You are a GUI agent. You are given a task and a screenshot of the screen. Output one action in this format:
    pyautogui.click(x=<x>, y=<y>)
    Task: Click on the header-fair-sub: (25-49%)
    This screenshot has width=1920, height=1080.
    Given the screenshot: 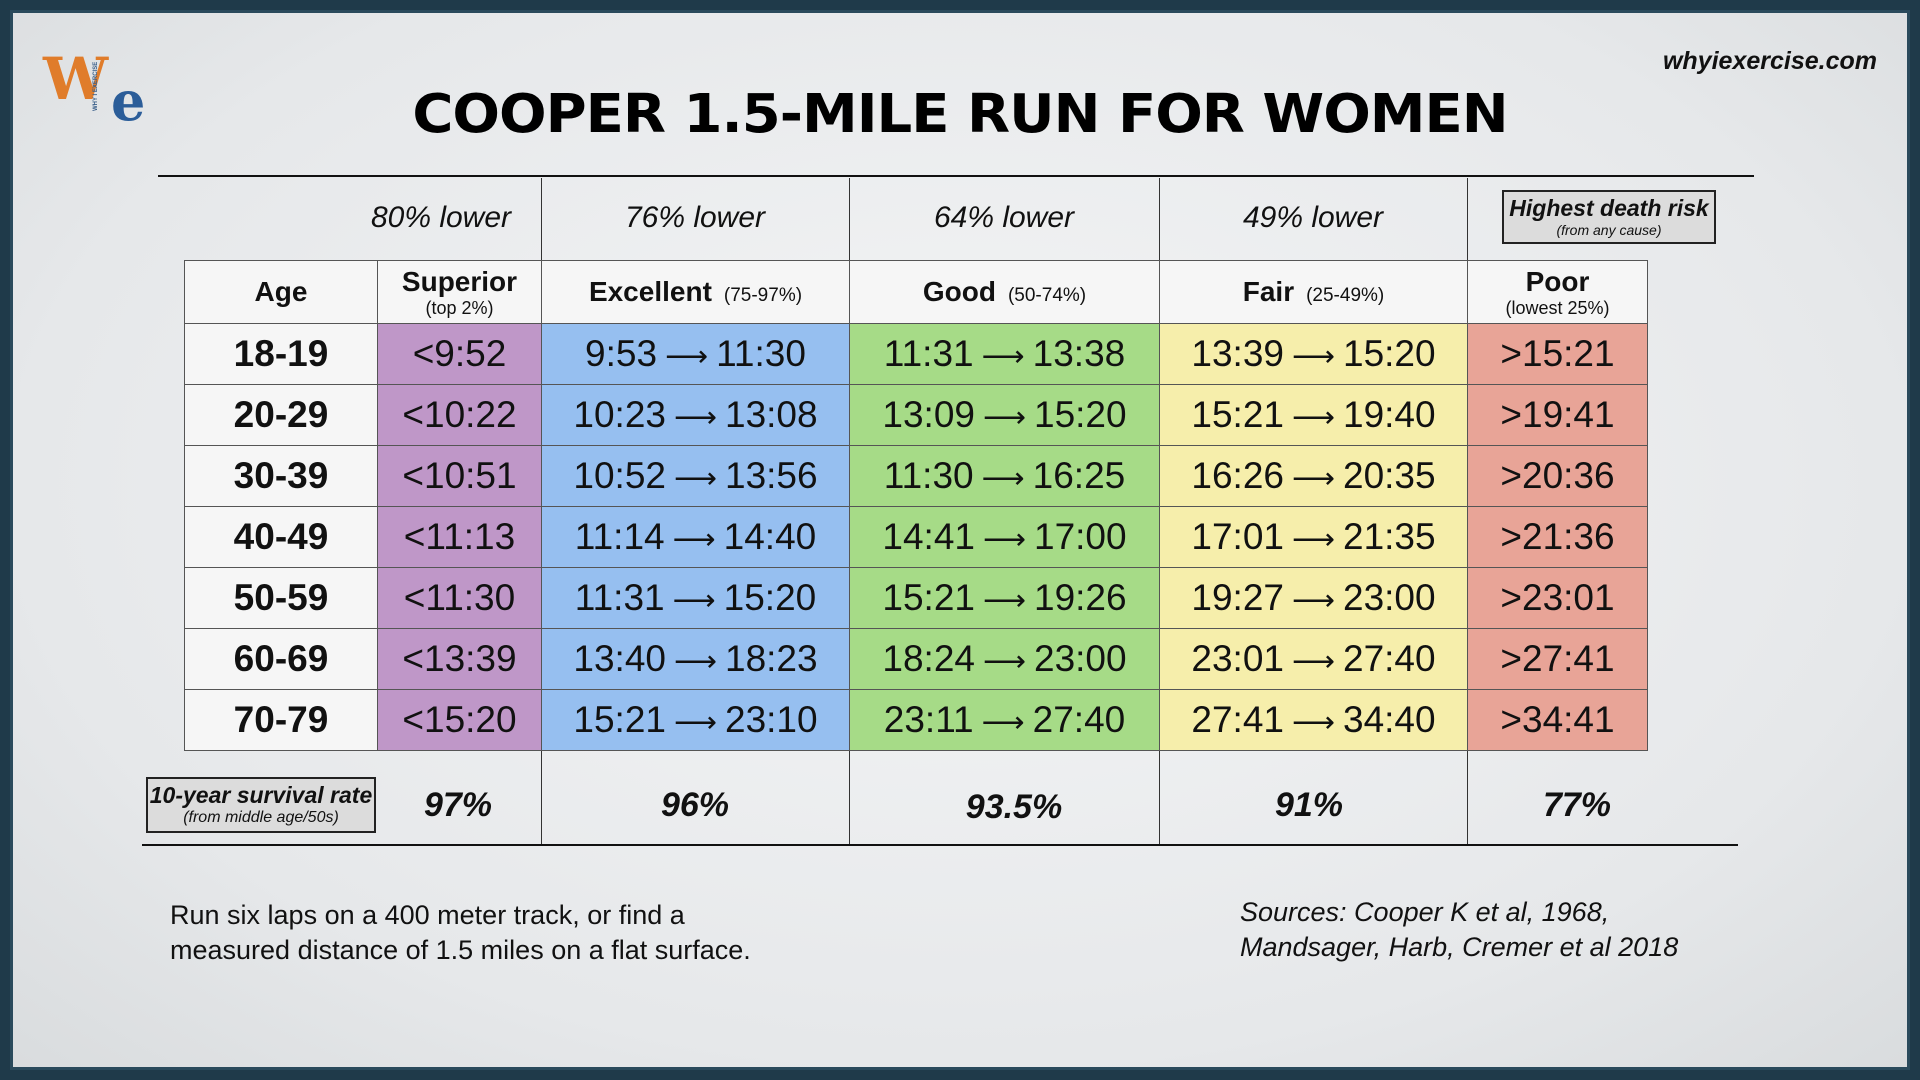 What is the action you would take?
    pyautogui.click(x=1345, y=295)
    